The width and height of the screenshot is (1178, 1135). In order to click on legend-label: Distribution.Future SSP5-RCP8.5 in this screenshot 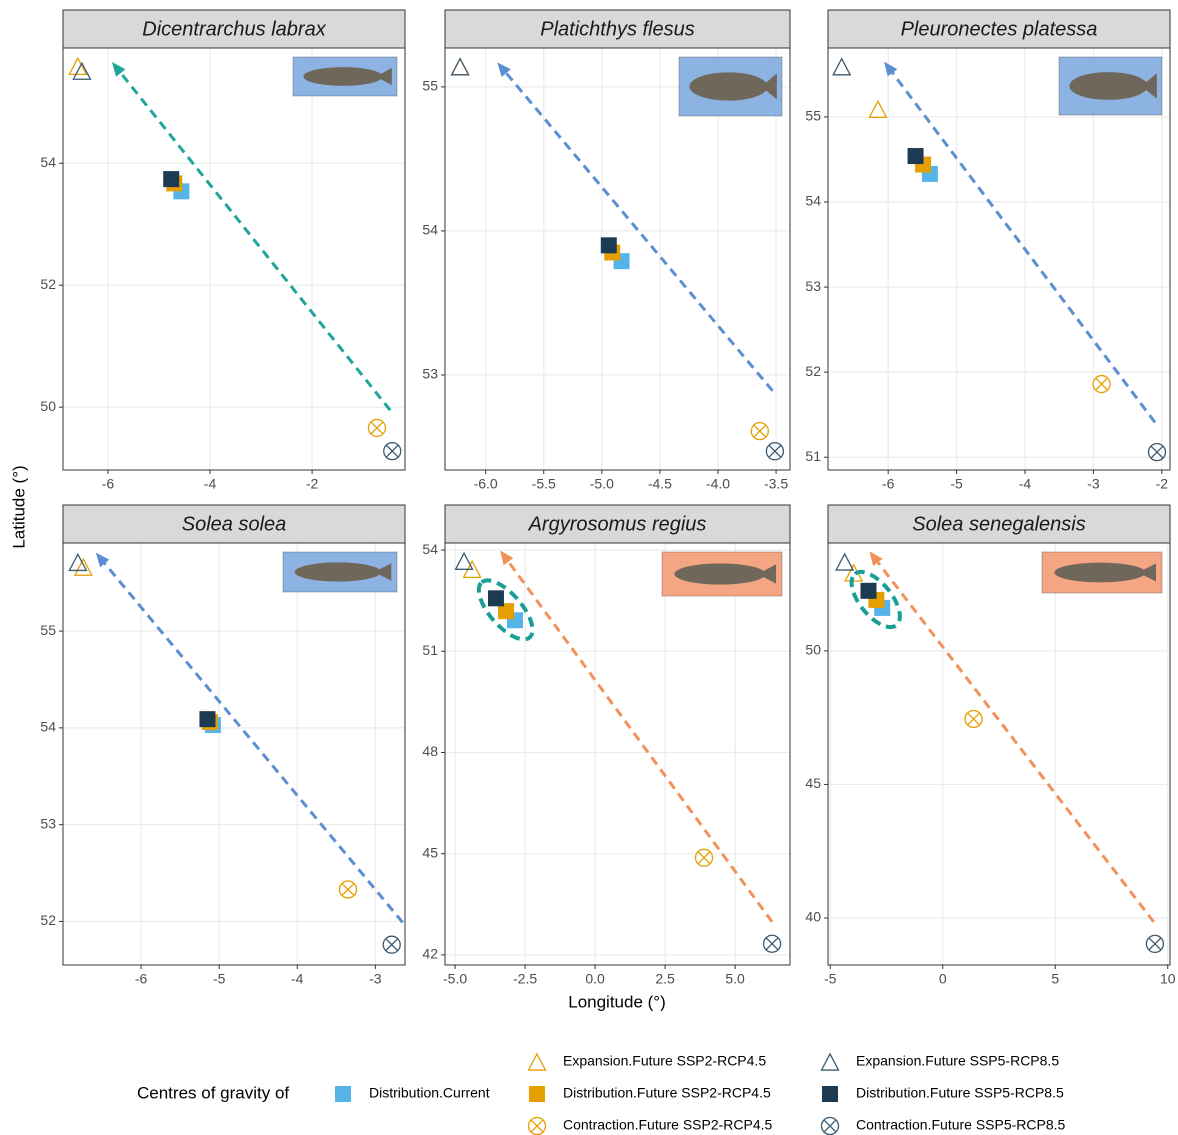, I will do `click(960, 1093)`.